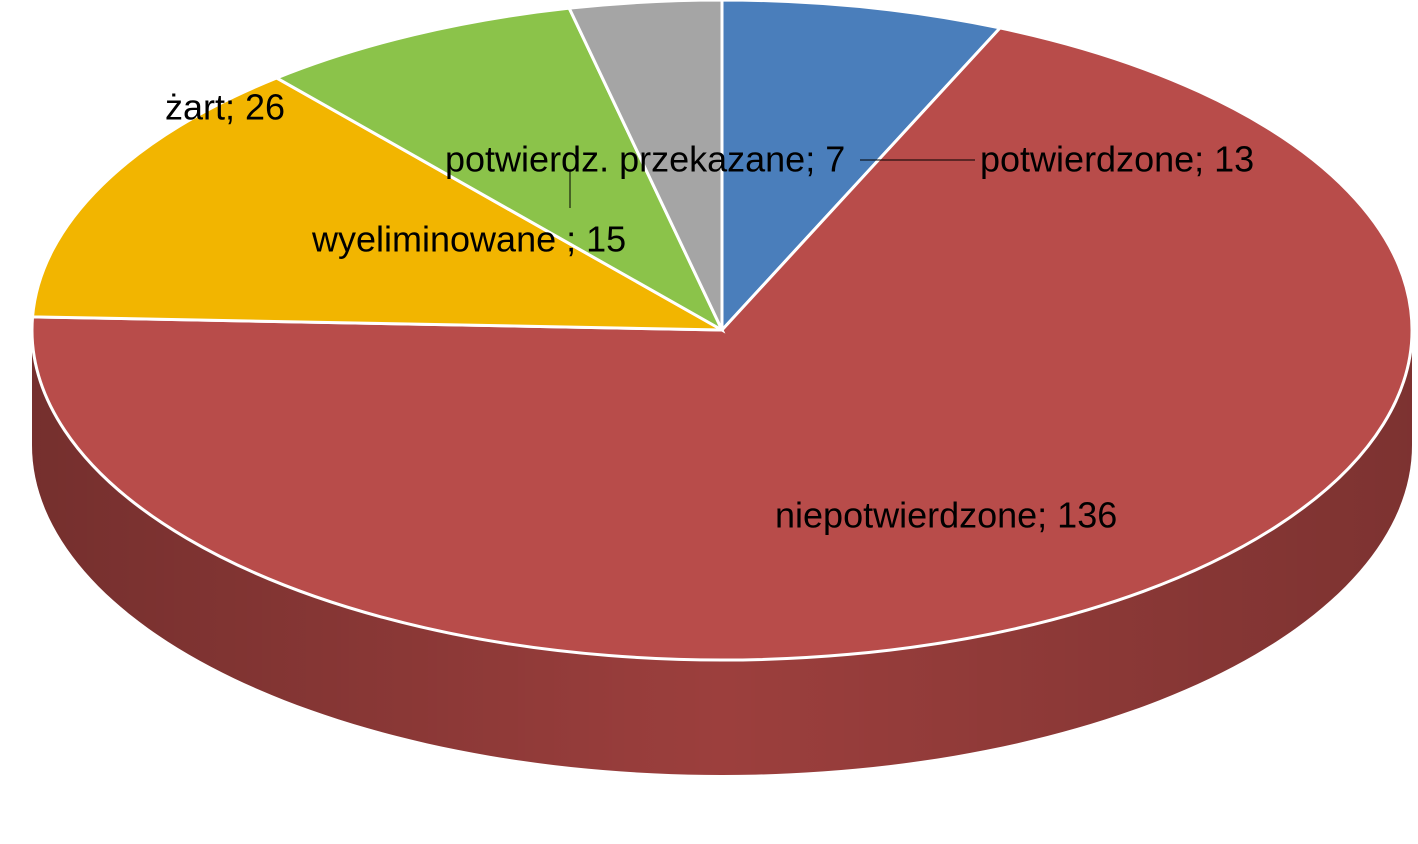 The width and height of the screenshot is (1418, 844). I want to click on data-label: potwierdzone; 13, so click(1117, 159).